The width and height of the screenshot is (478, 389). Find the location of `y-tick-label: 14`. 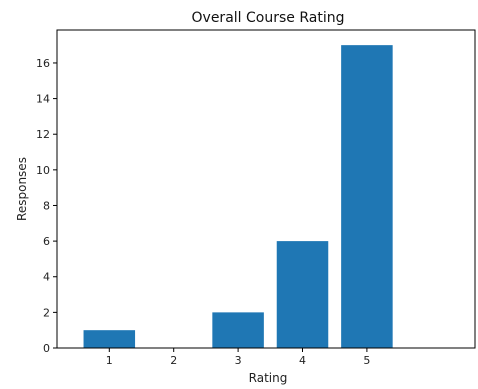

y-tick-label: 14 is located at coordinates (43, 99).